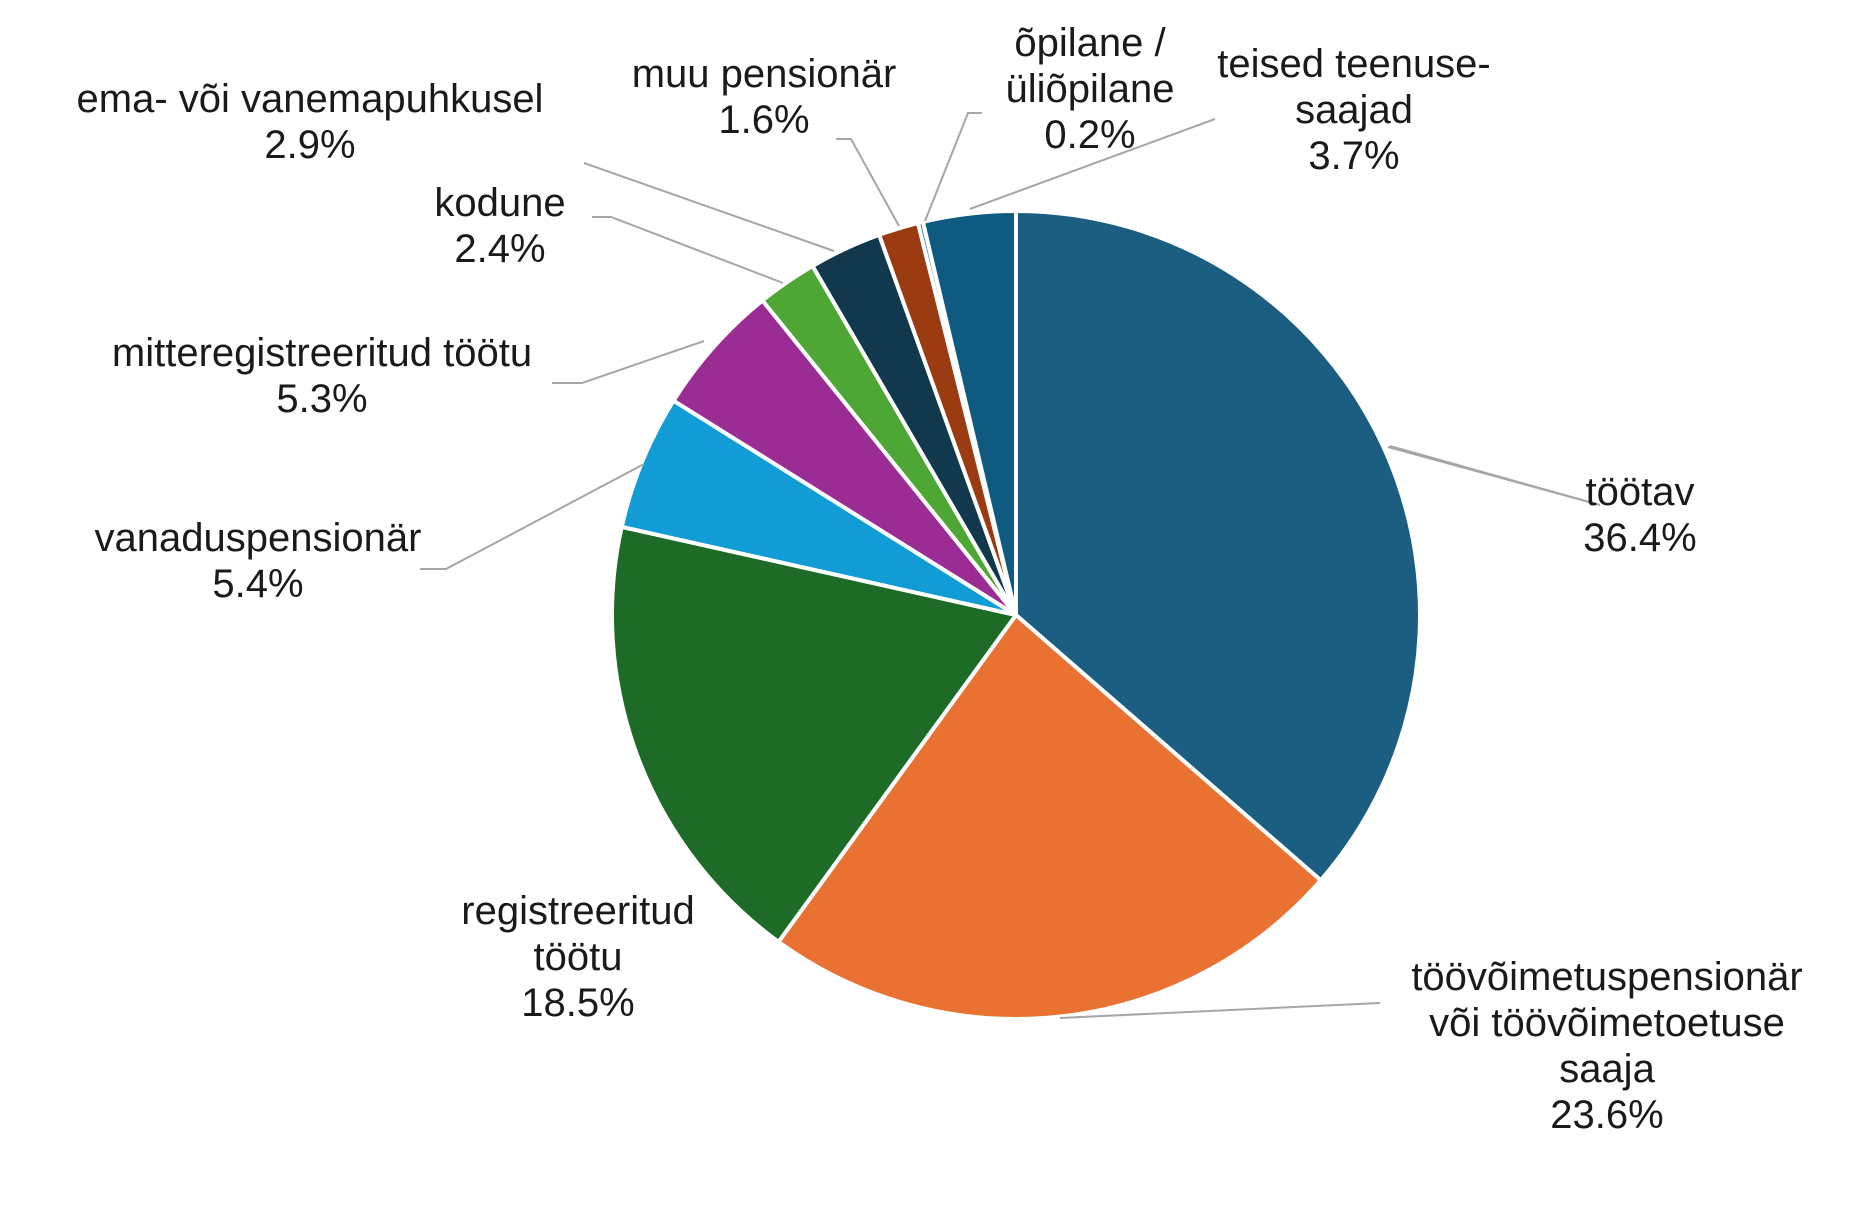  What do you see at coordinates (310, 99) in the screenshot?
I see `slice-category-label: ema- või vanemapuhkusel` at bounding box center [310, 99].